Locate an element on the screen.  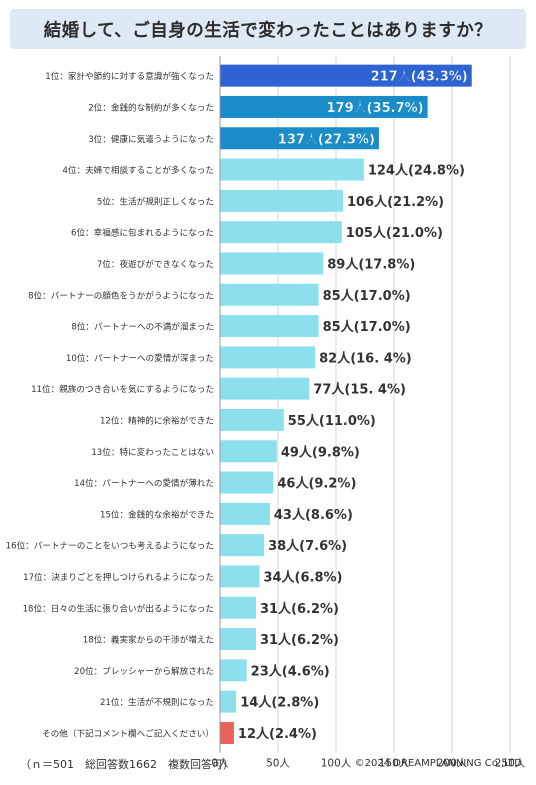
category-label: 15位：金銭的な余裕ができた is located at coordinates (157, 514).